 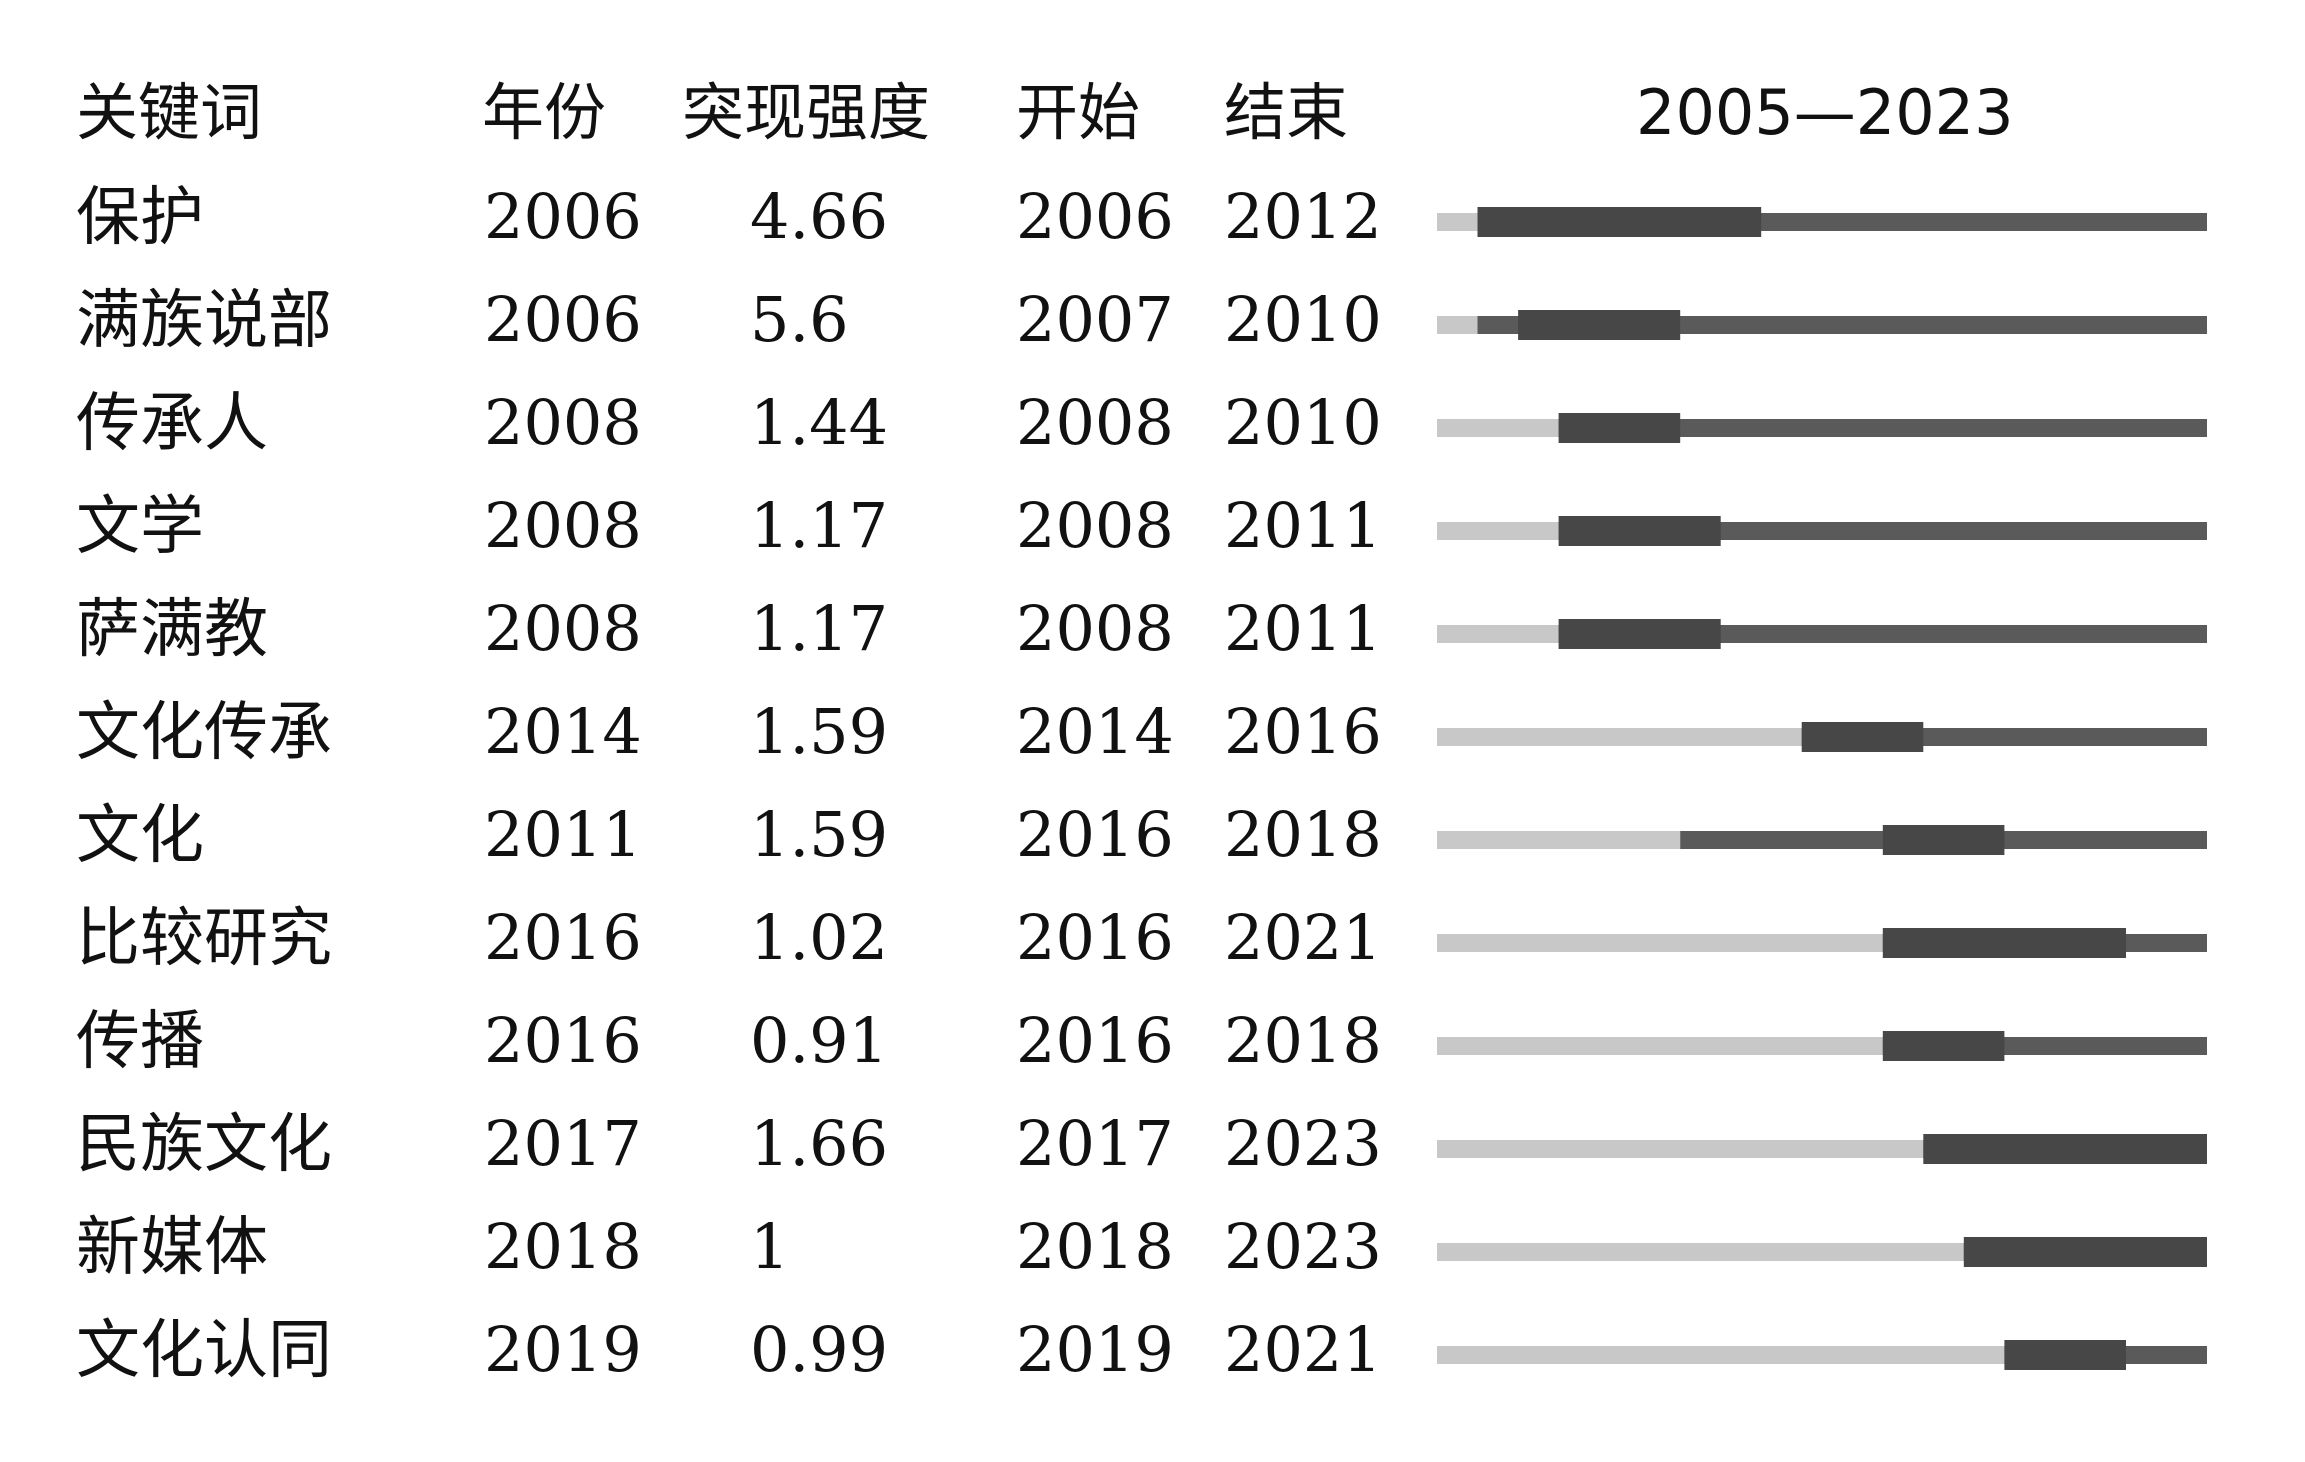 I want to click on year-cell: 2019, so click(x=563, y=1349).